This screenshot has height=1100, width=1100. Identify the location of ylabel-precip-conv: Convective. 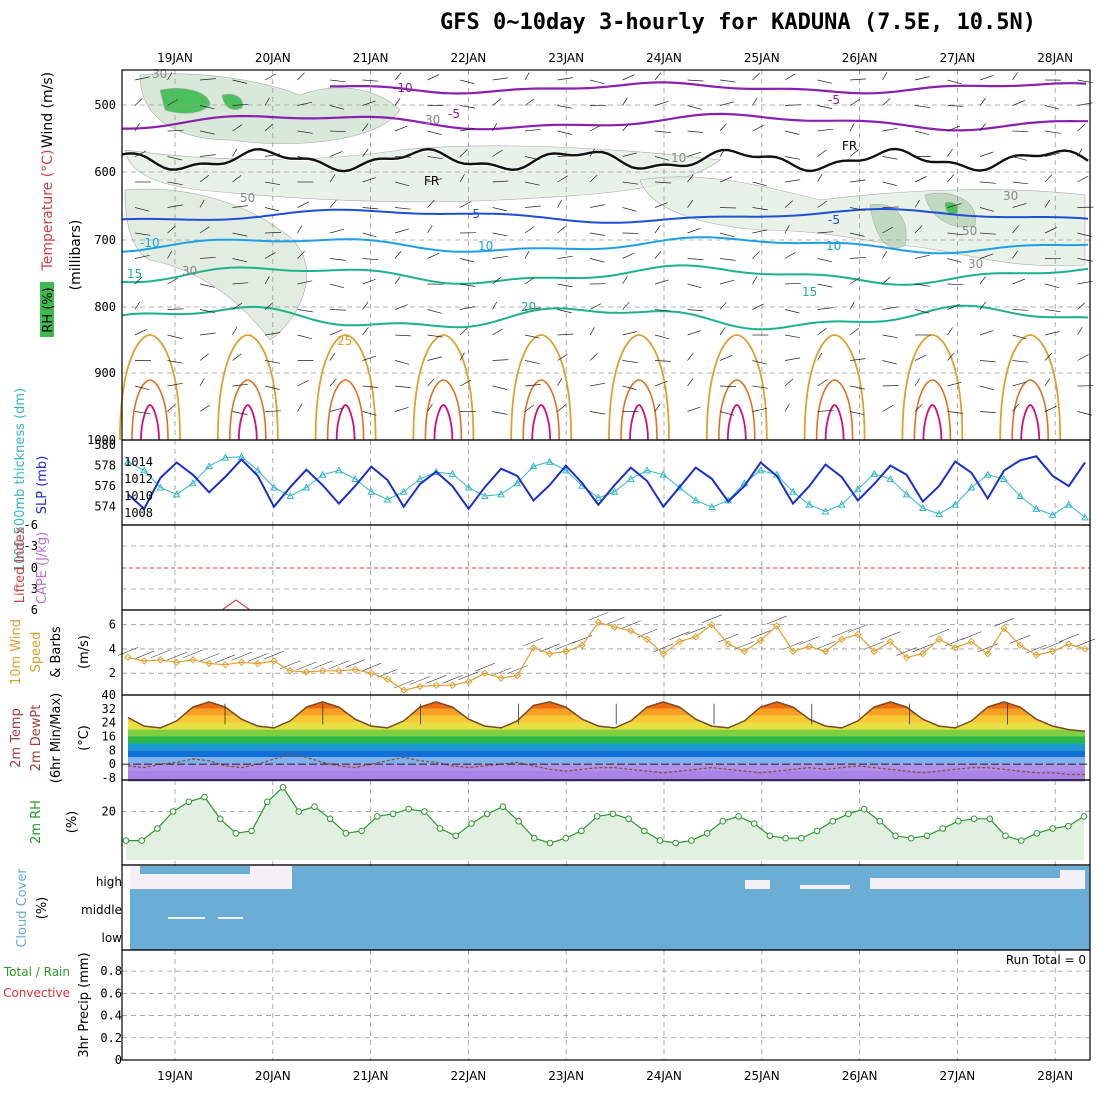
(36, 993).